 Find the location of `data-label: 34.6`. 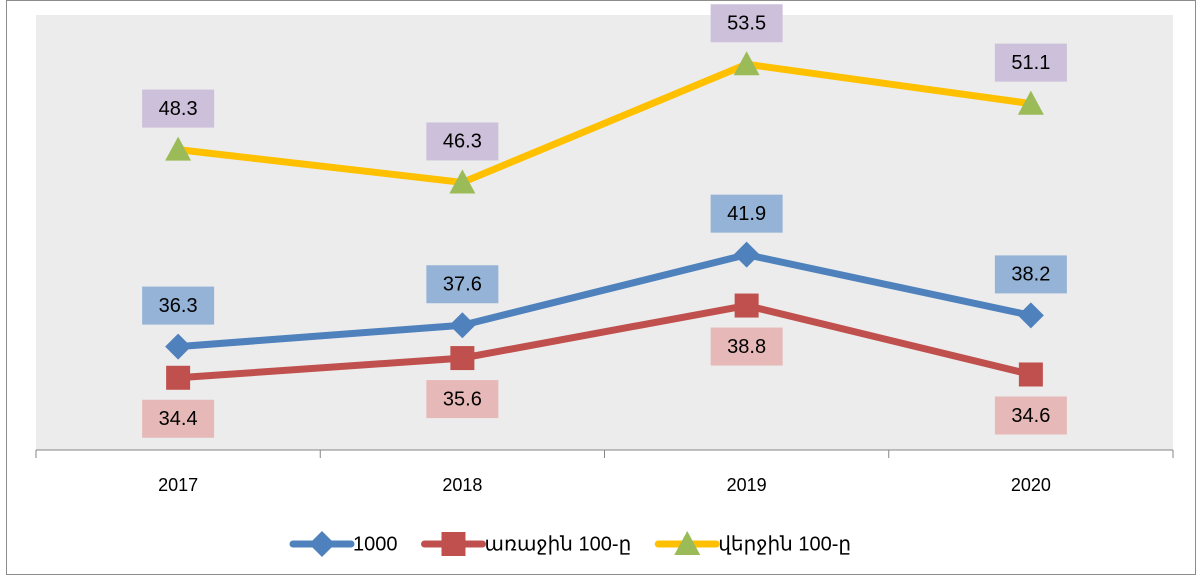

data-label: 34.6 is located at coordinates (1030, 416).